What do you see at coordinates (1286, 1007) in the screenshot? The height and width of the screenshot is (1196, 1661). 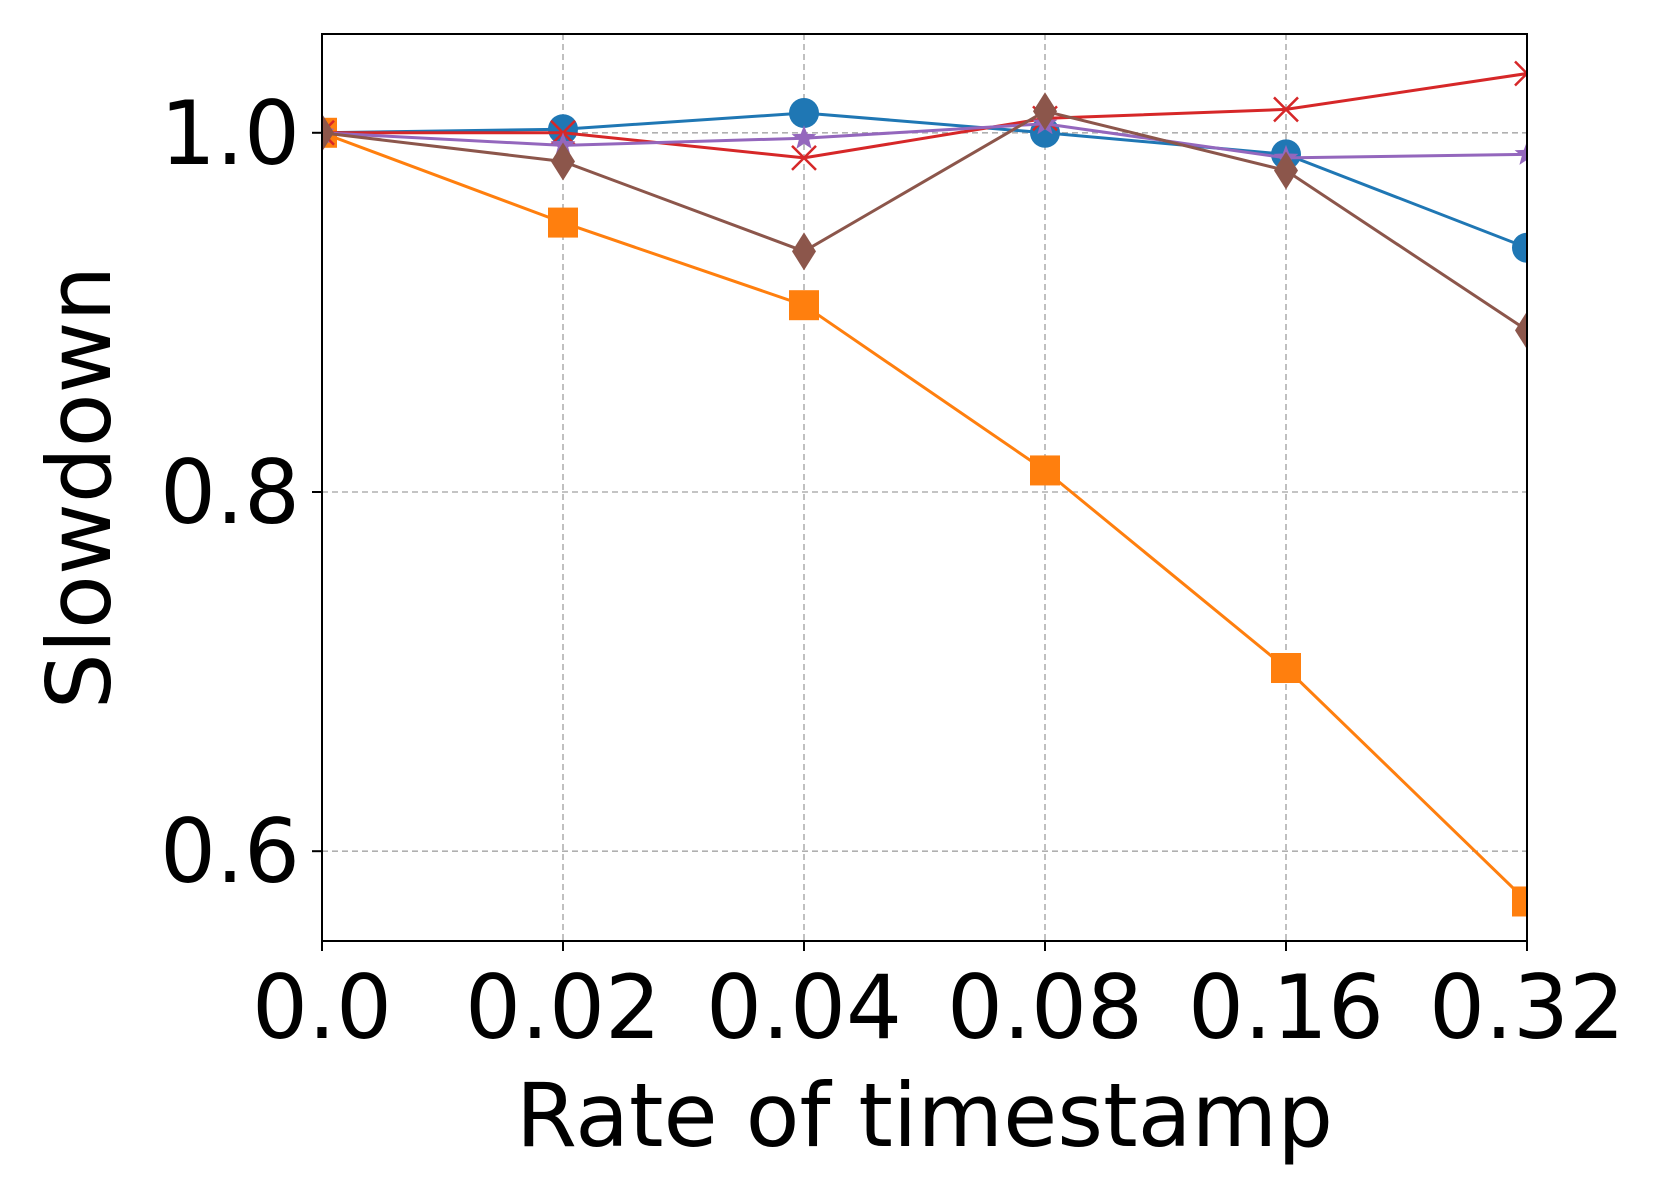 I see `x-tick-label: 0.16` at bounding box center [1286, 1007].